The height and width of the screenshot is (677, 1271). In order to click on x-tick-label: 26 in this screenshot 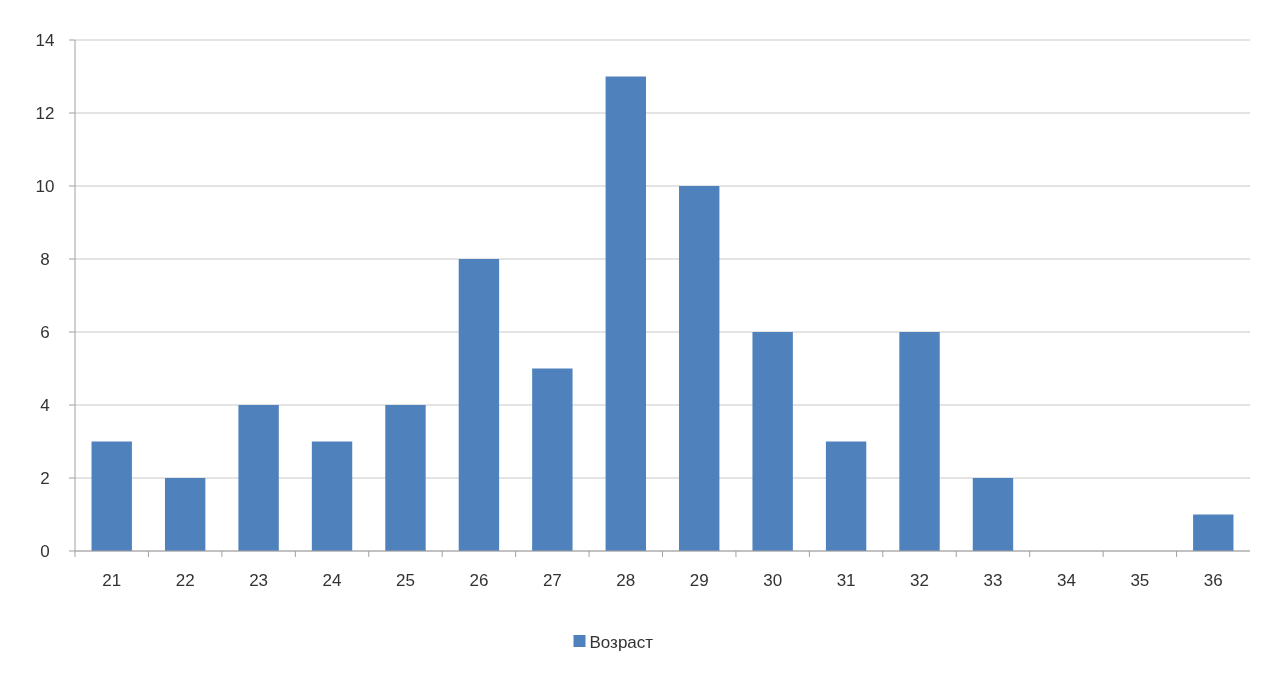, I will do `click(479, 580)`.